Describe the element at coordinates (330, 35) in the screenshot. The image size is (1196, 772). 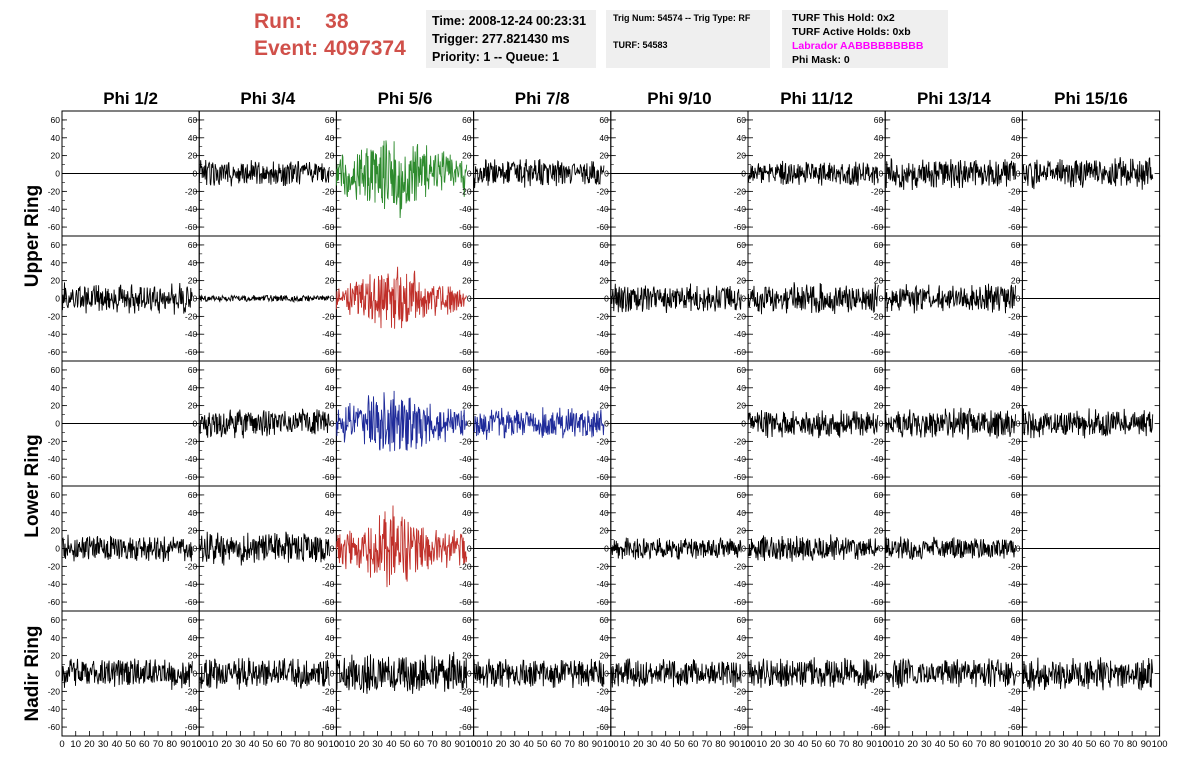
I see `run-event-block: Run: 38 Event: 4097374` at that location.